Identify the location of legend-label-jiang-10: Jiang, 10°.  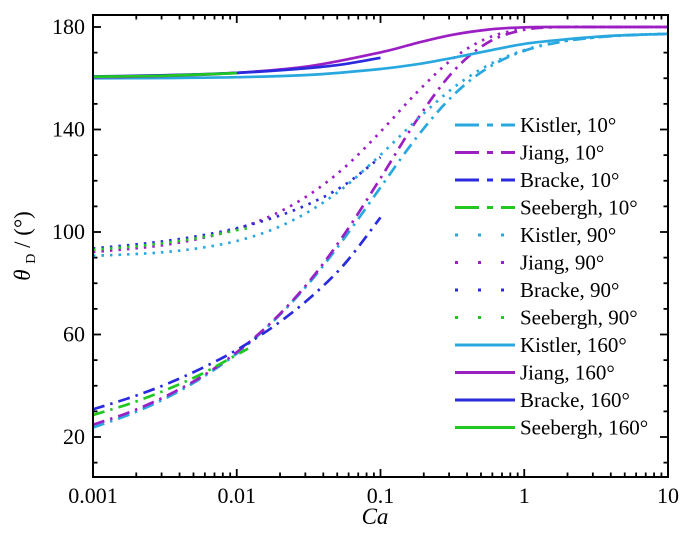
(562, 153).